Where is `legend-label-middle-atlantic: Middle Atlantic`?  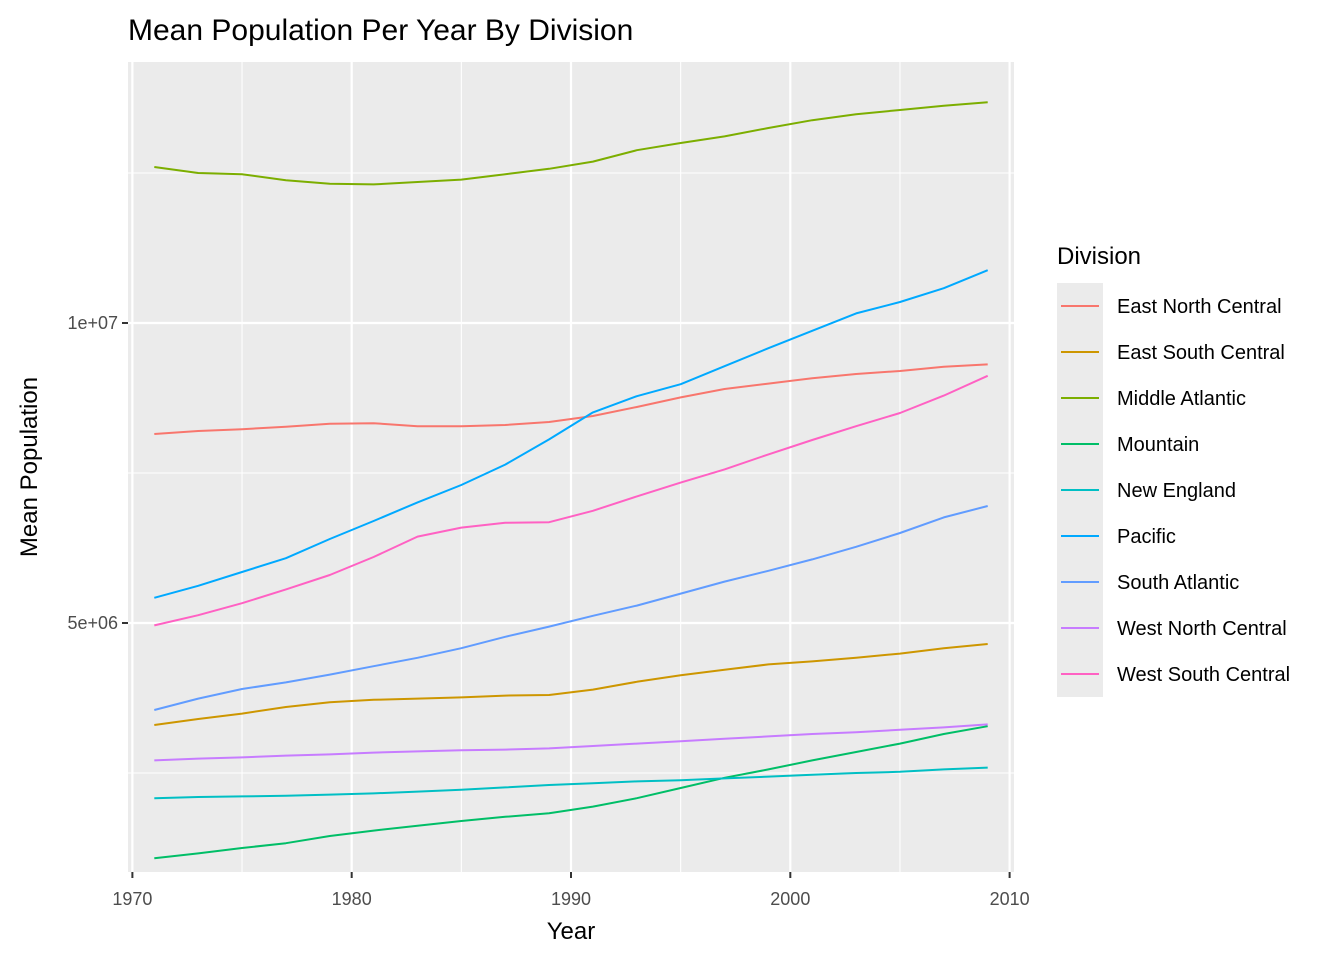 legend-label-middle-atlantic: Middle Atlantic is located at coordinates (1181, 399).